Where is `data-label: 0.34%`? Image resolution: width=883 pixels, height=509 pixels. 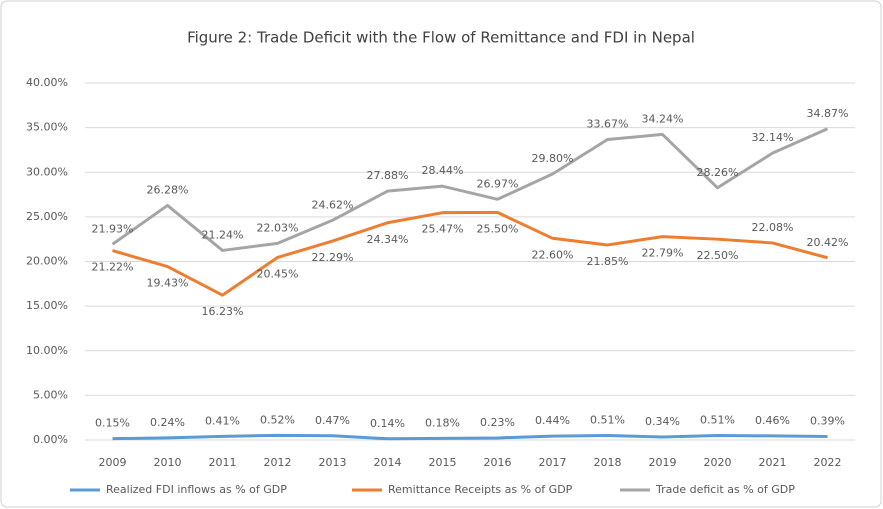 data-label: 0.34% is located at coordinates (662, 421).